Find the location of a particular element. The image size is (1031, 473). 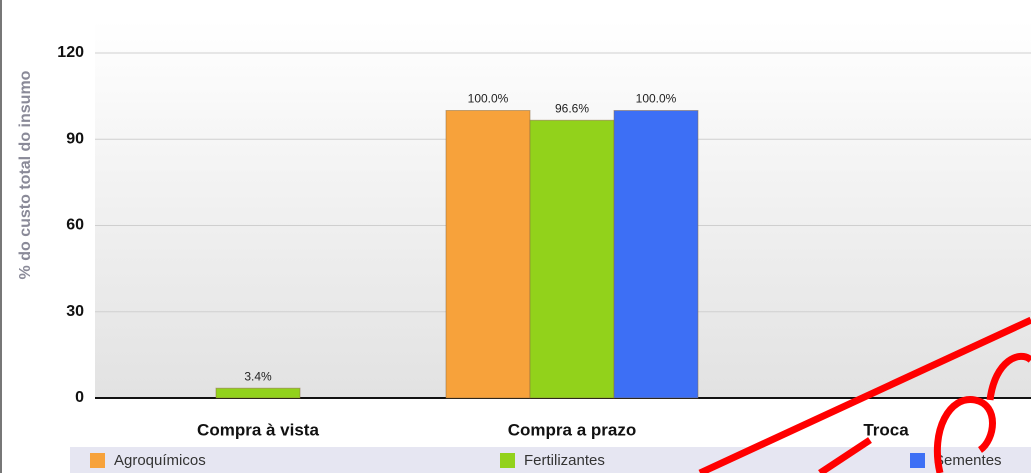

y-tick-label: 120 is located at coordinates (70, 52).